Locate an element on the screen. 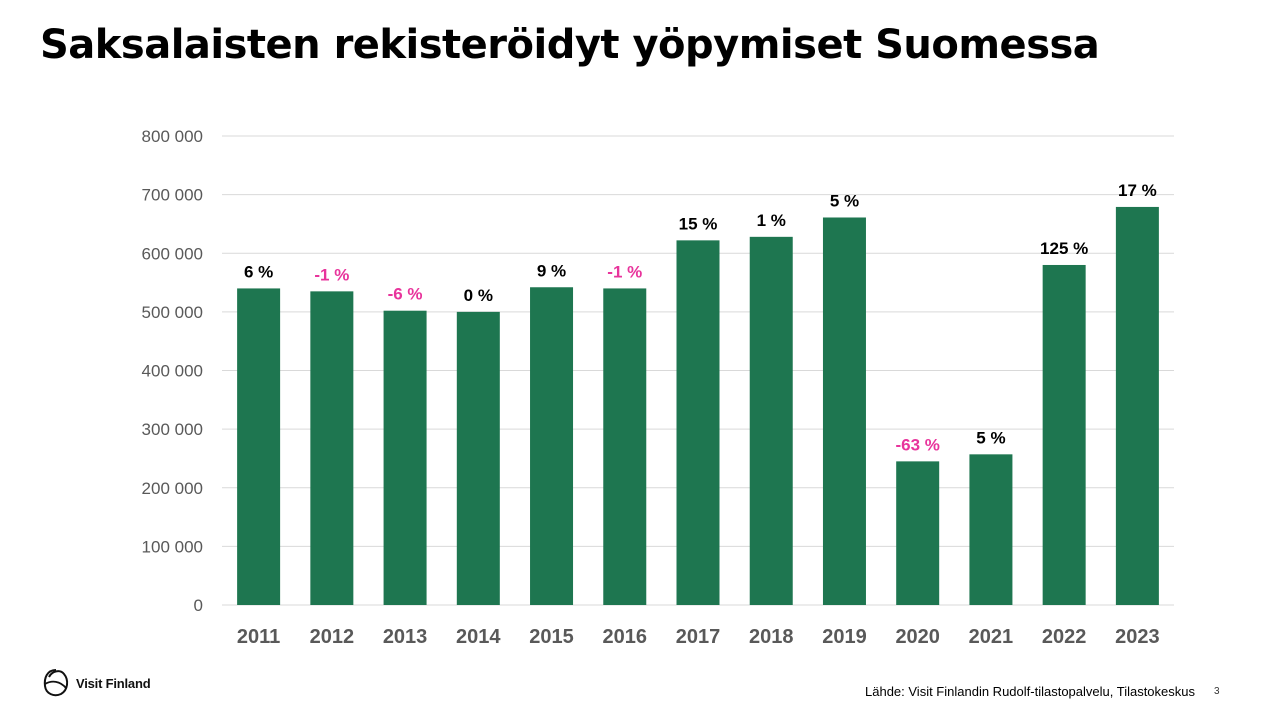 This screenshot has width=1280, height=720. x-tick-label: 2011 is located at coordinates (258, 637).